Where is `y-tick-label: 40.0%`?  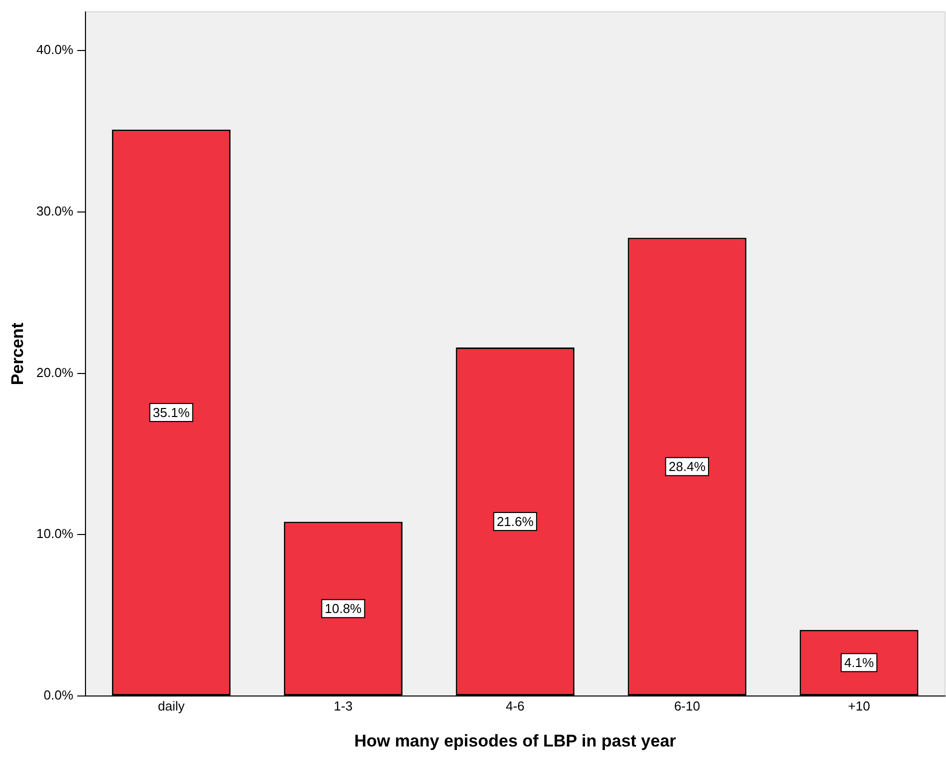
y-tick-label: 40.0% is located at coordinates (55, 50).